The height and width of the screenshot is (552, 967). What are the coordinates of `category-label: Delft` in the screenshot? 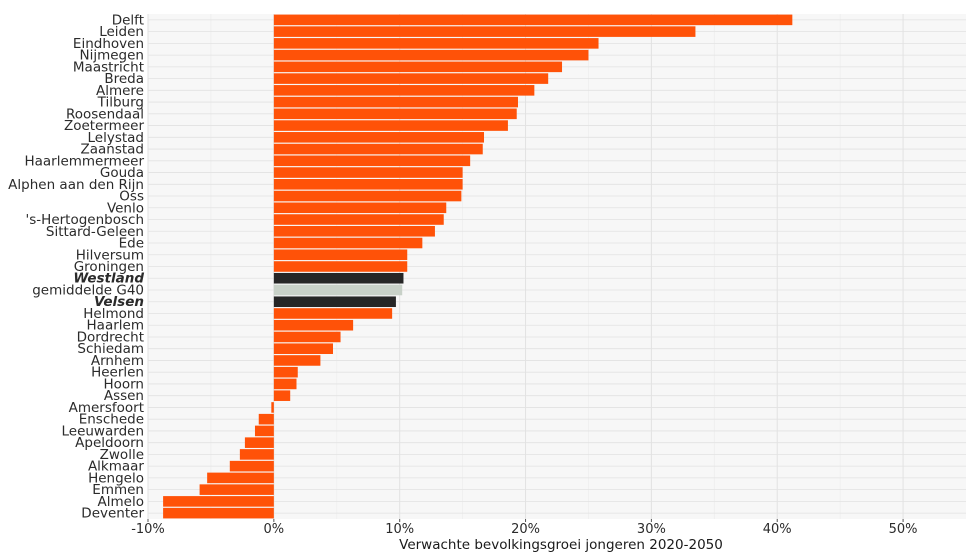 It's located at (128, 20).